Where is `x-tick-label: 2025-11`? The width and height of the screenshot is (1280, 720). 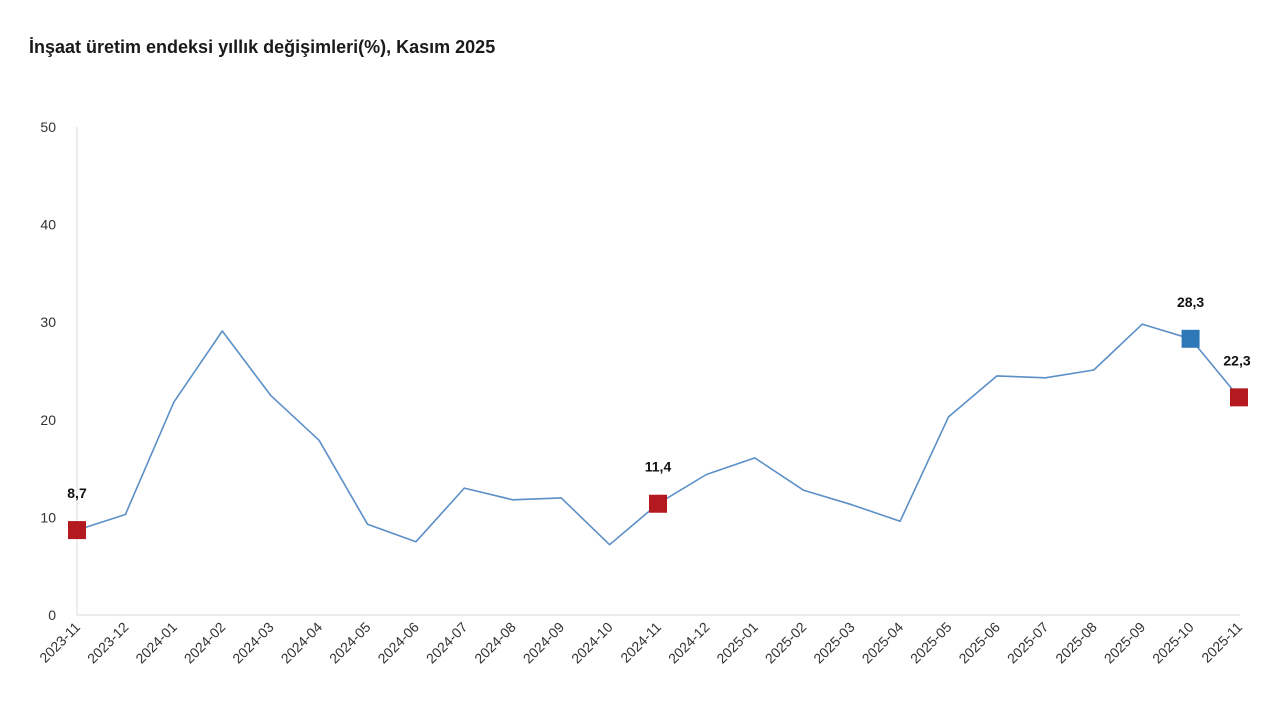 x-tick-label: 2025-11 is located at coordinates (1221, 642).